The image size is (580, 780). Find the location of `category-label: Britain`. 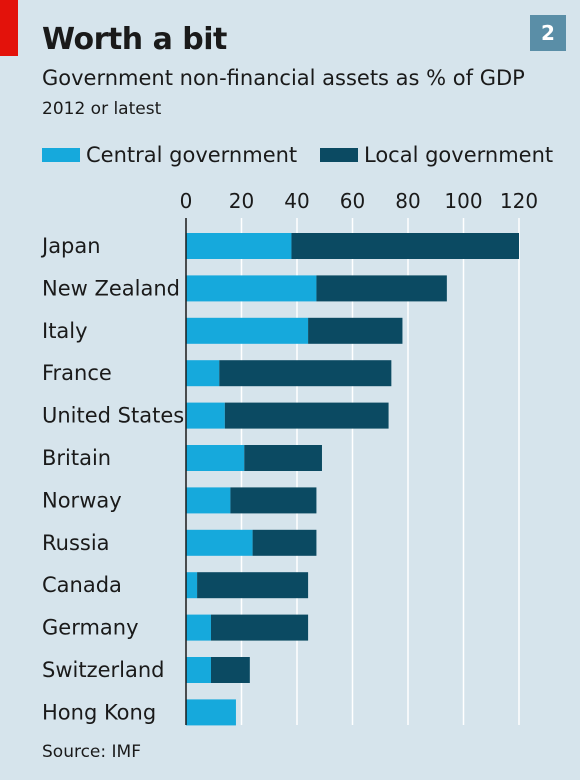

category-label: Britain is located at coordinates (76, 458).